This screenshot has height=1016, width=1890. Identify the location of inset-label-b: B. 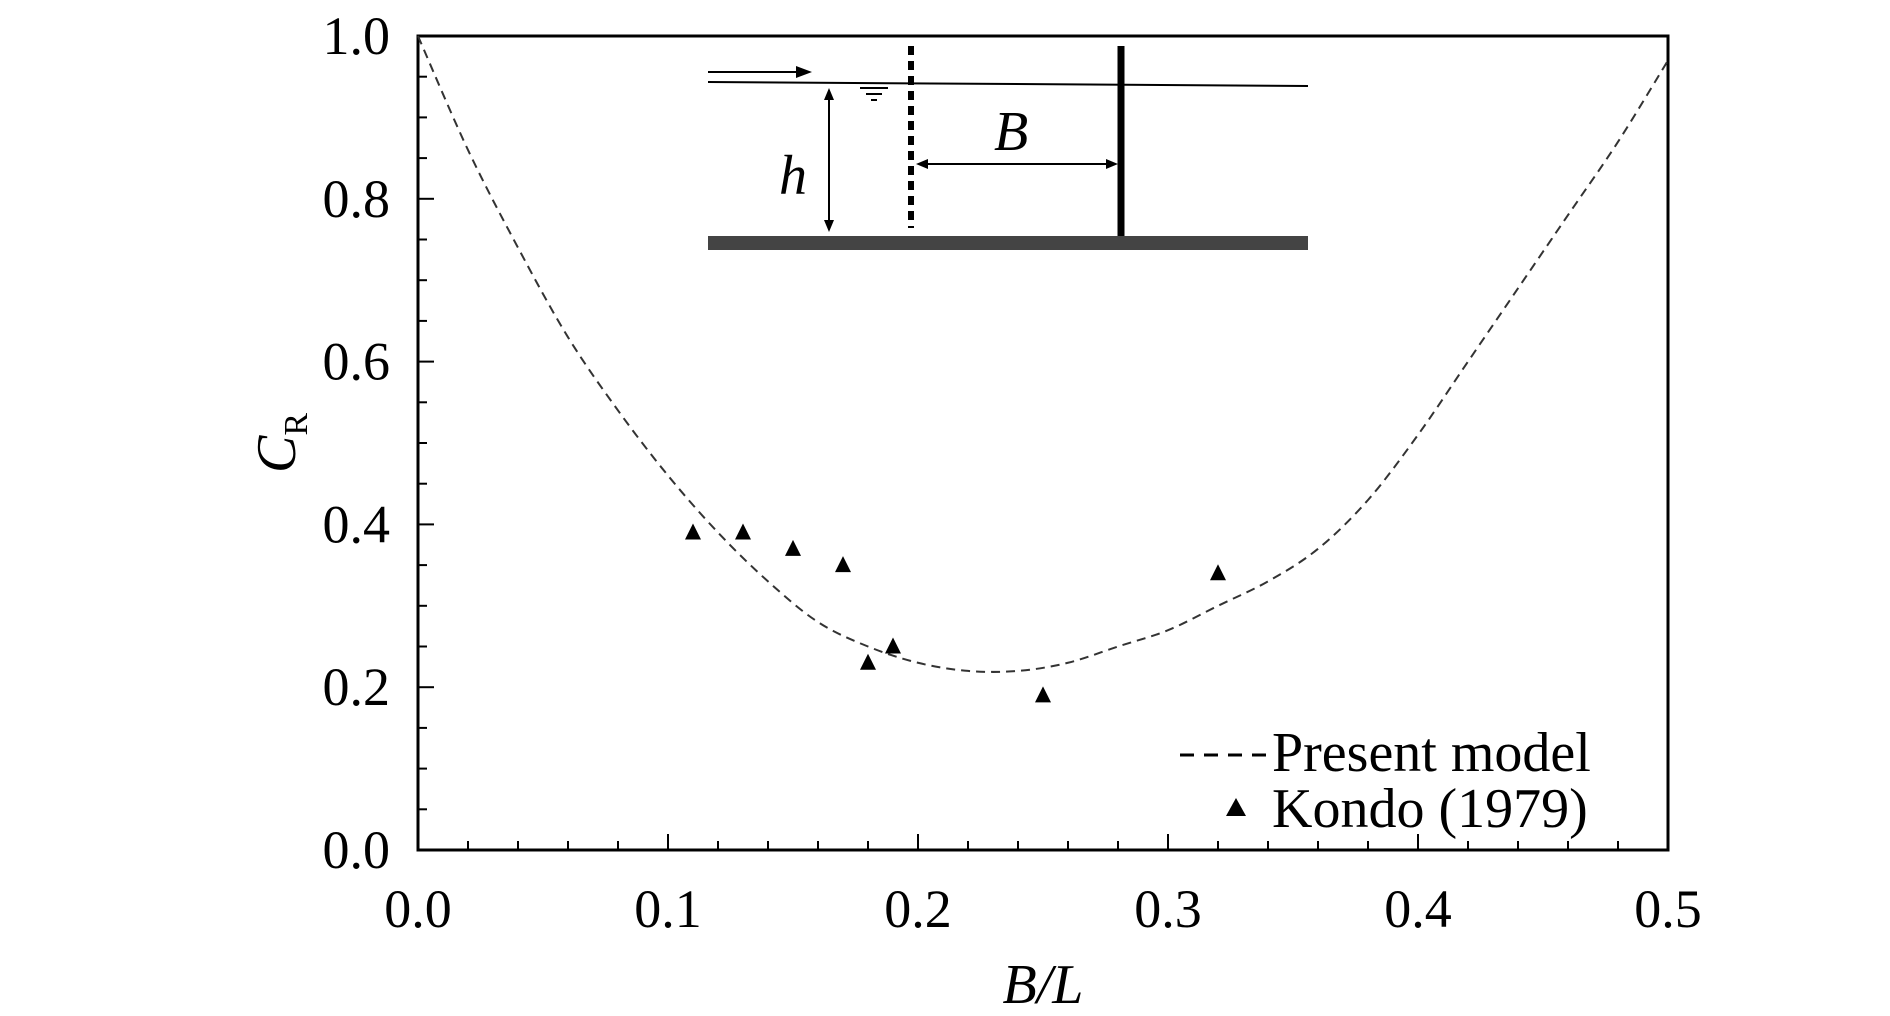
(1011, 132).